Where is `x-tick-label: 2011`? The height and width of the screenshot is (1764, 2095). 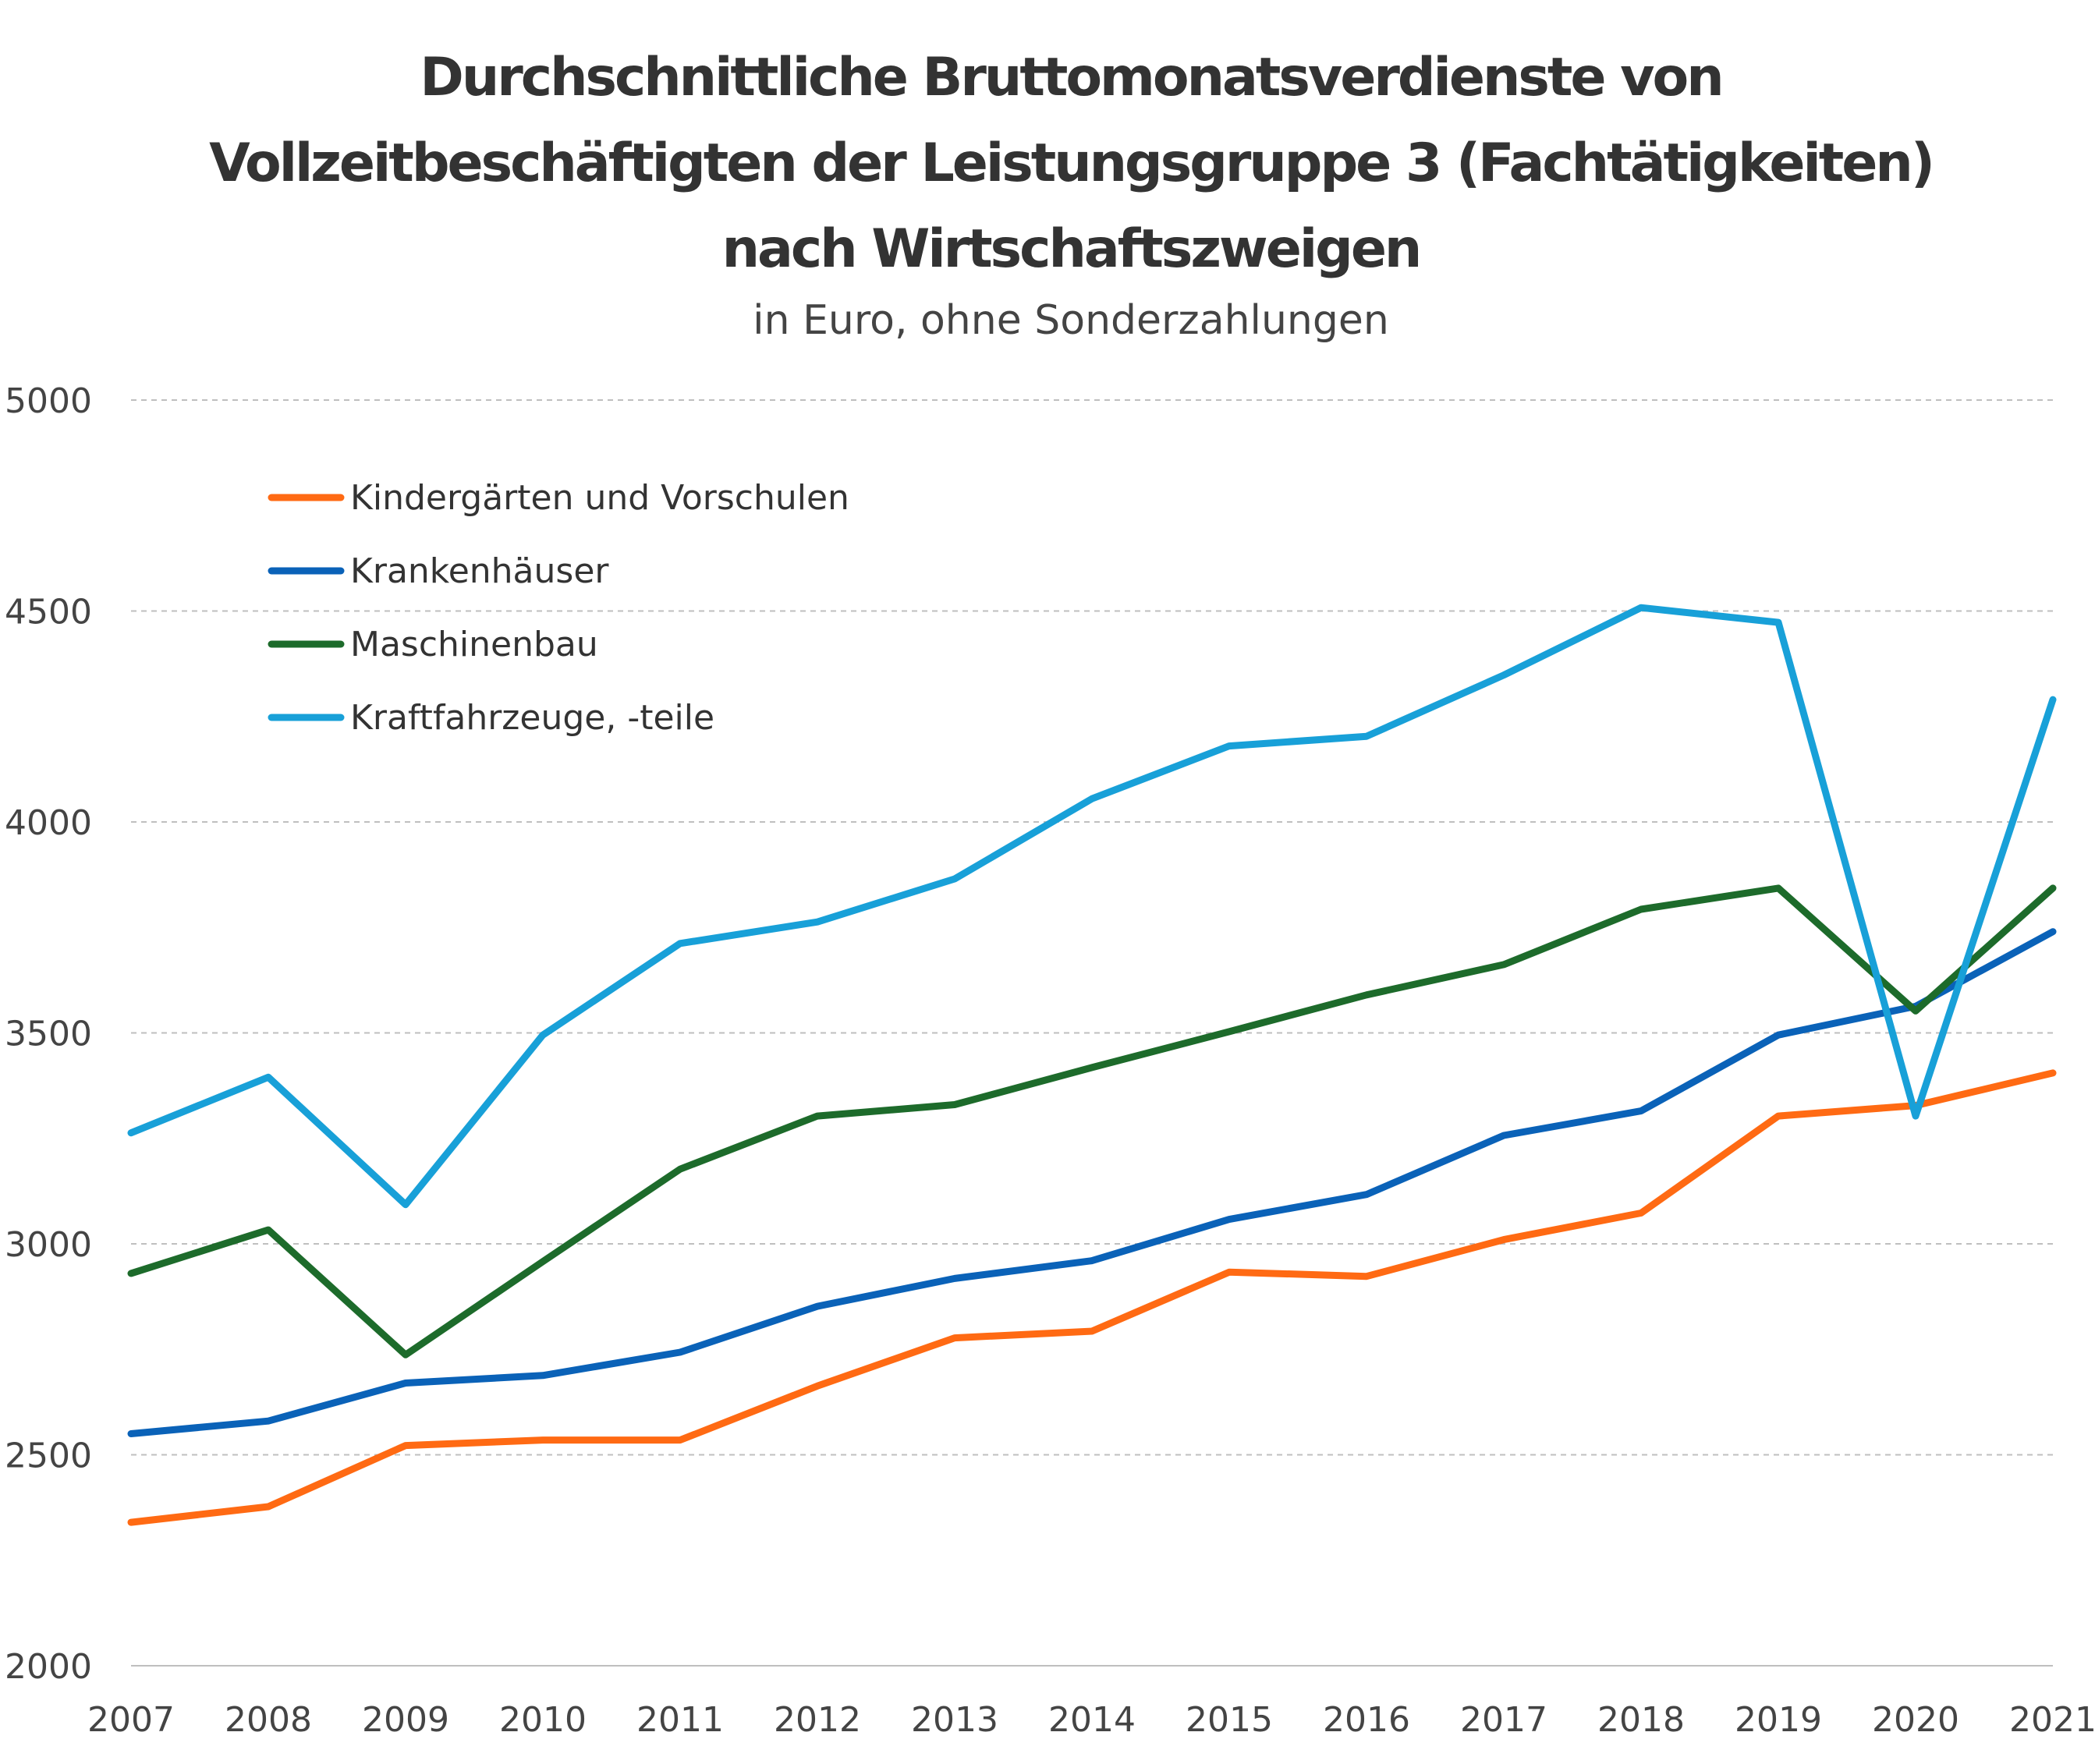 x-tick-label: 2011 is located at coordinates (680, 1720).